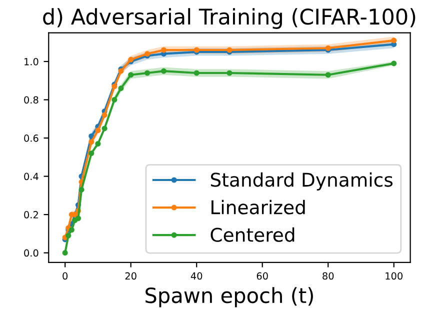 The image size is (423, 328). I want to click on chart-title: d) Adversarial Training (CIFAR-100), so click(229, 18).